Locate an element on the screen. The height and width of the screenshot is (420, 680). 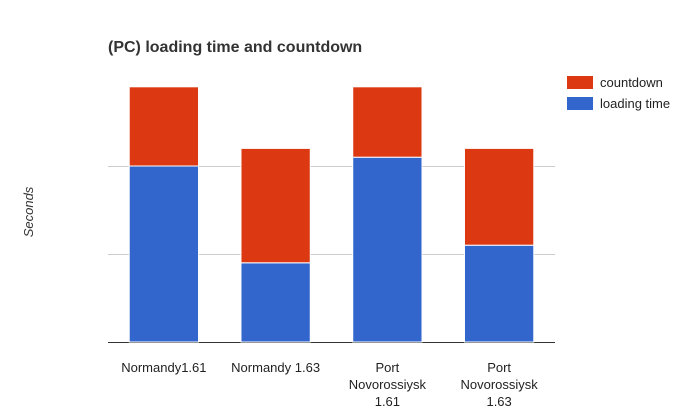
y-axis-label: Seconds is located at coordinates (28, 211).